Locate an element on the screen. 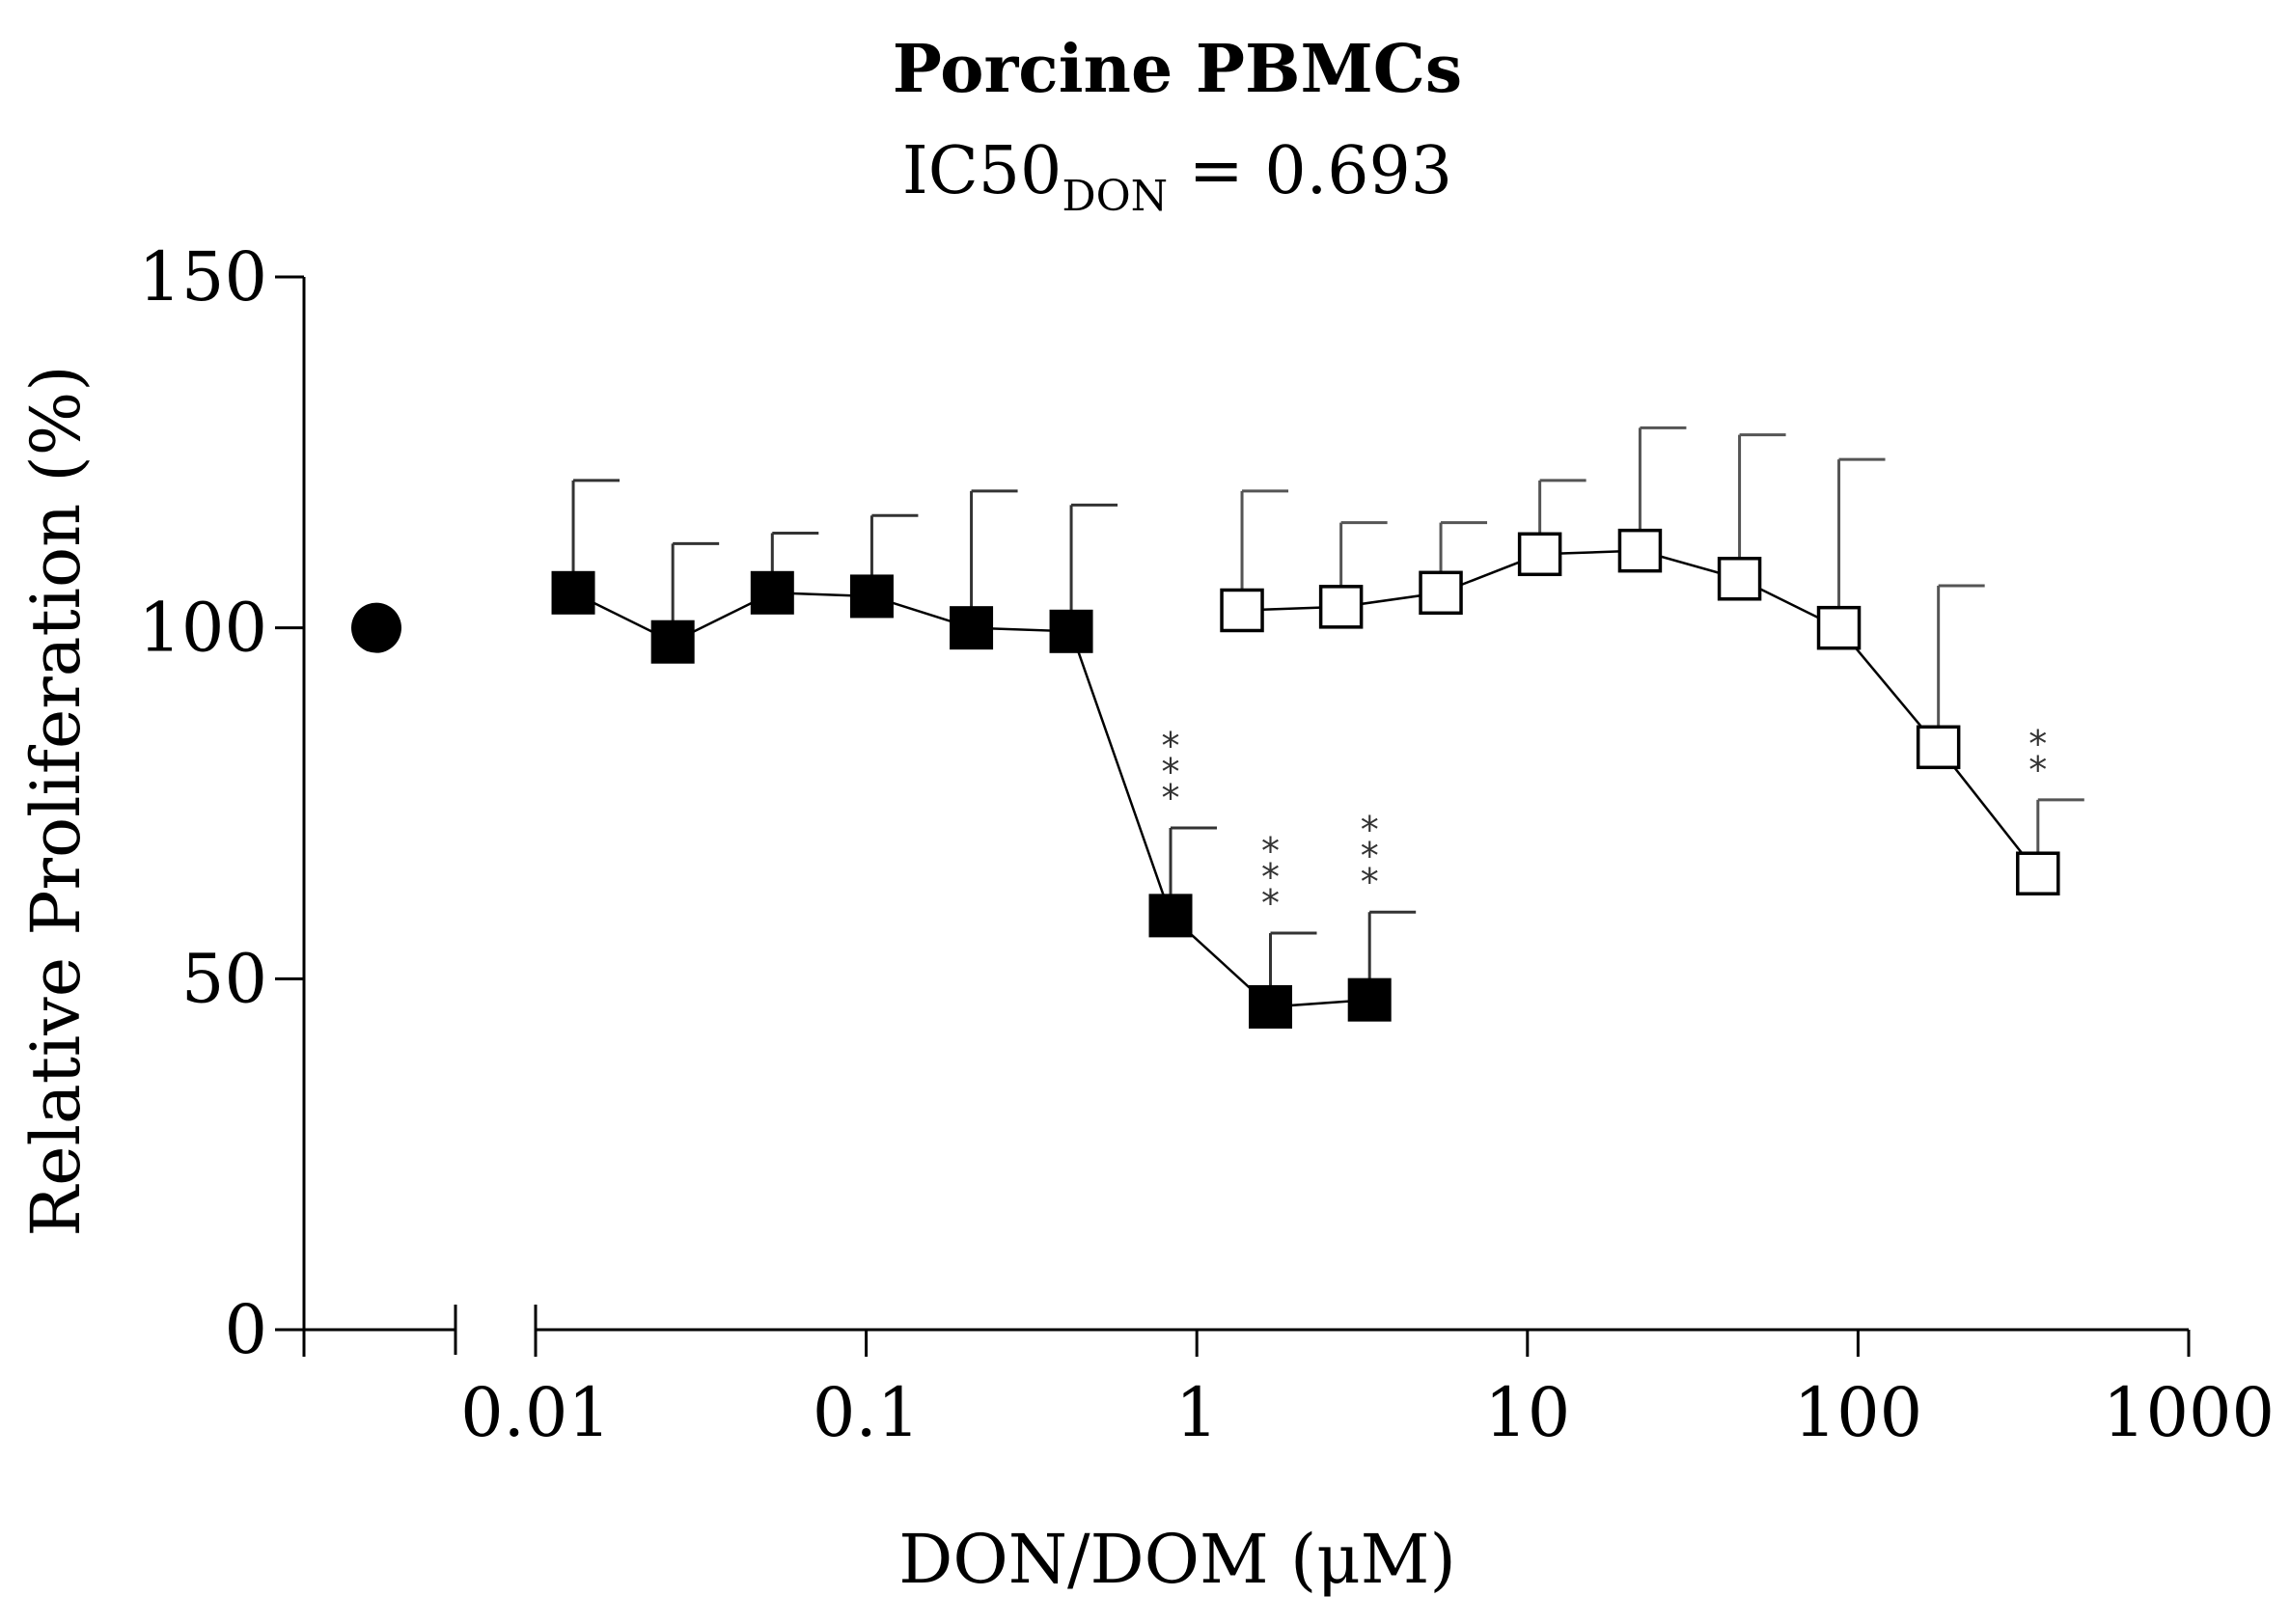  y-axis-label: Relative Proliferation (%) is located at coordinates (56, 801).